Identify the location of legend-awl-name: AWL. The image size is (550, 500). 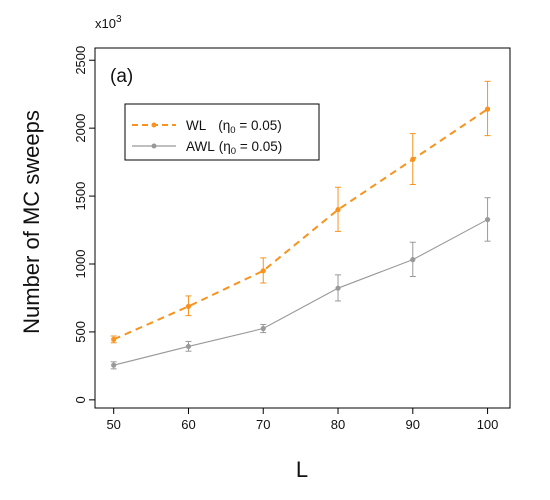
(200, 146).